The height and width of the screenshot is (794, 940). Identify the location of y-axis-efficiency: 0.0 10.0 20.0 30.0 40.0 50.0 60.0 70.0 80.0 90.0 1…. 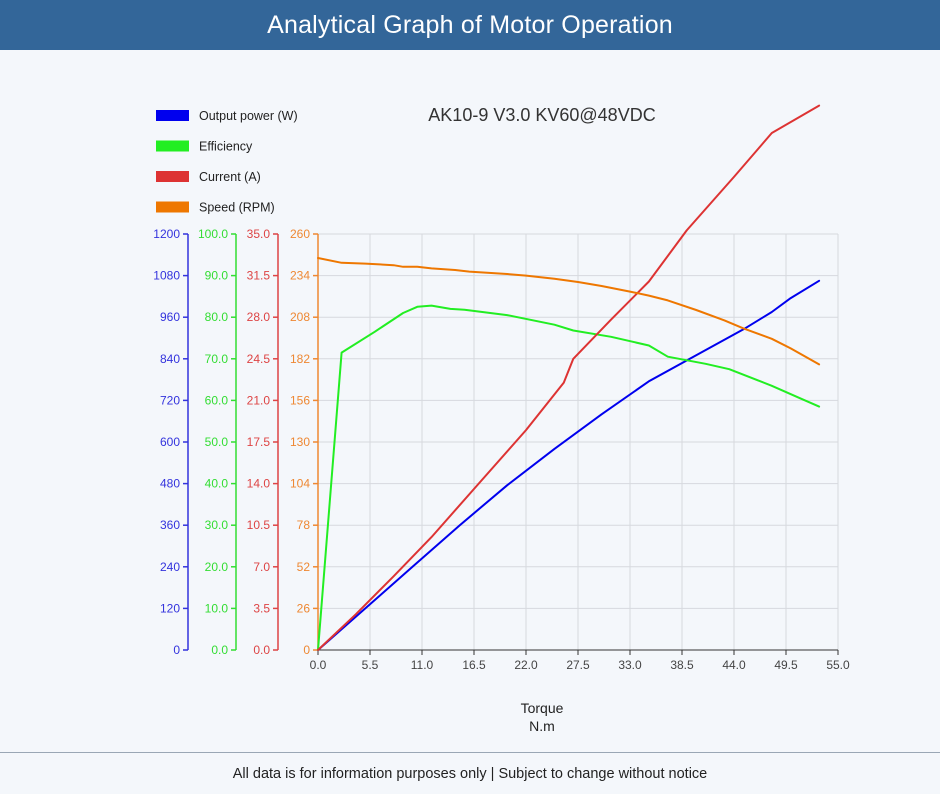
(217, 442).